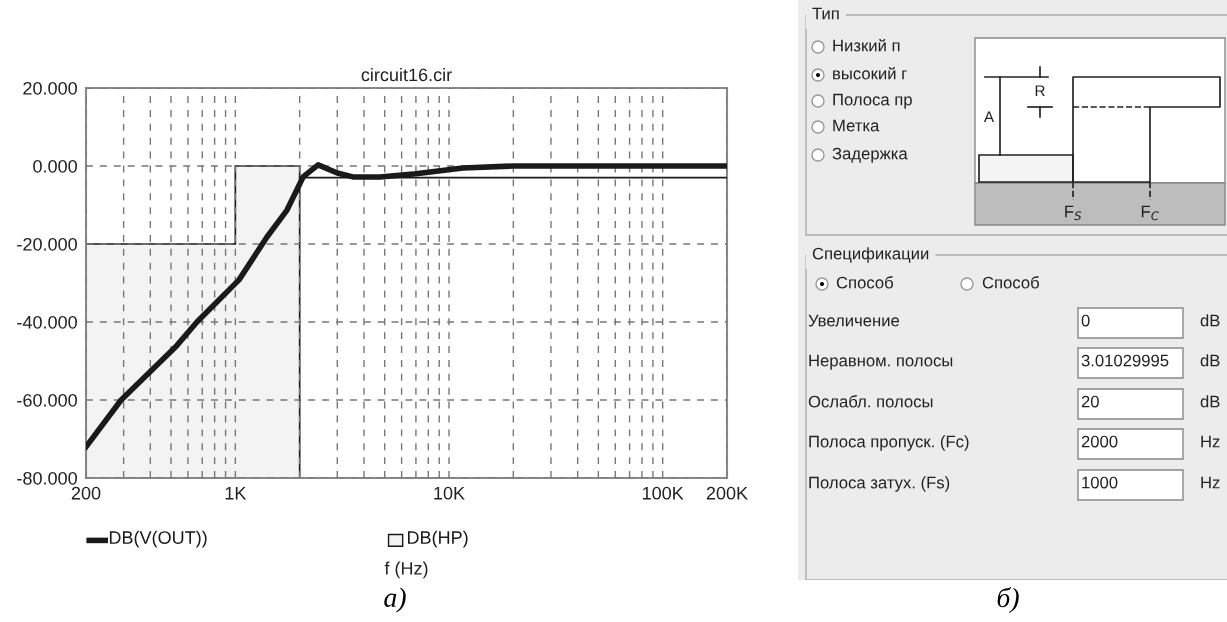 Image resolution: width=1227 pixels, height=622 pixels. I want to click on text: Полоса пропуск. (Fc), so click(889, 443).